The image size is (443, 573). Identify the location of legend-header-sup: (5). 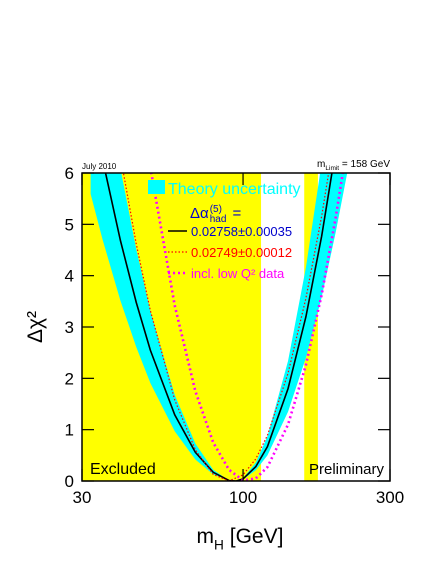
(216, 209).